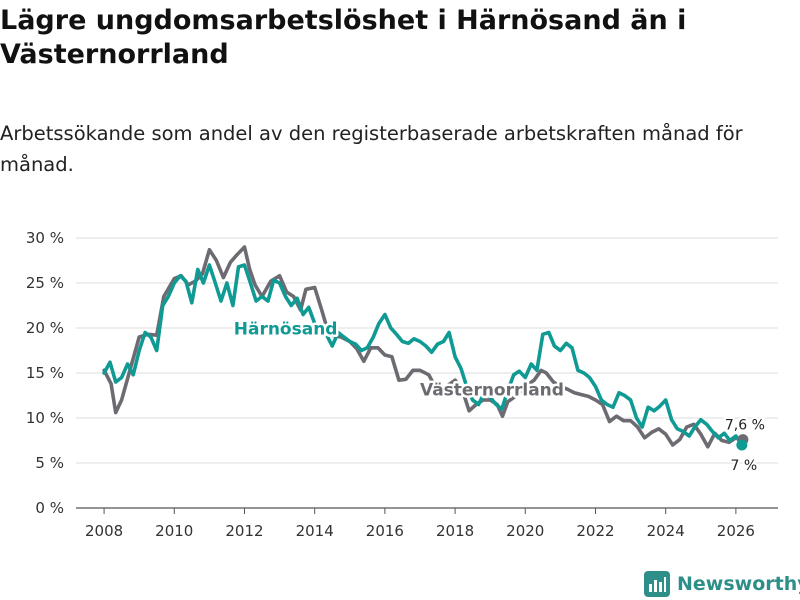 The height and width of the screenshot is (600, 800). What do you see at coordinates (174, 531) in the screenshot?
I see `x-tick-label: 2010` at bounding box center [174, 531].